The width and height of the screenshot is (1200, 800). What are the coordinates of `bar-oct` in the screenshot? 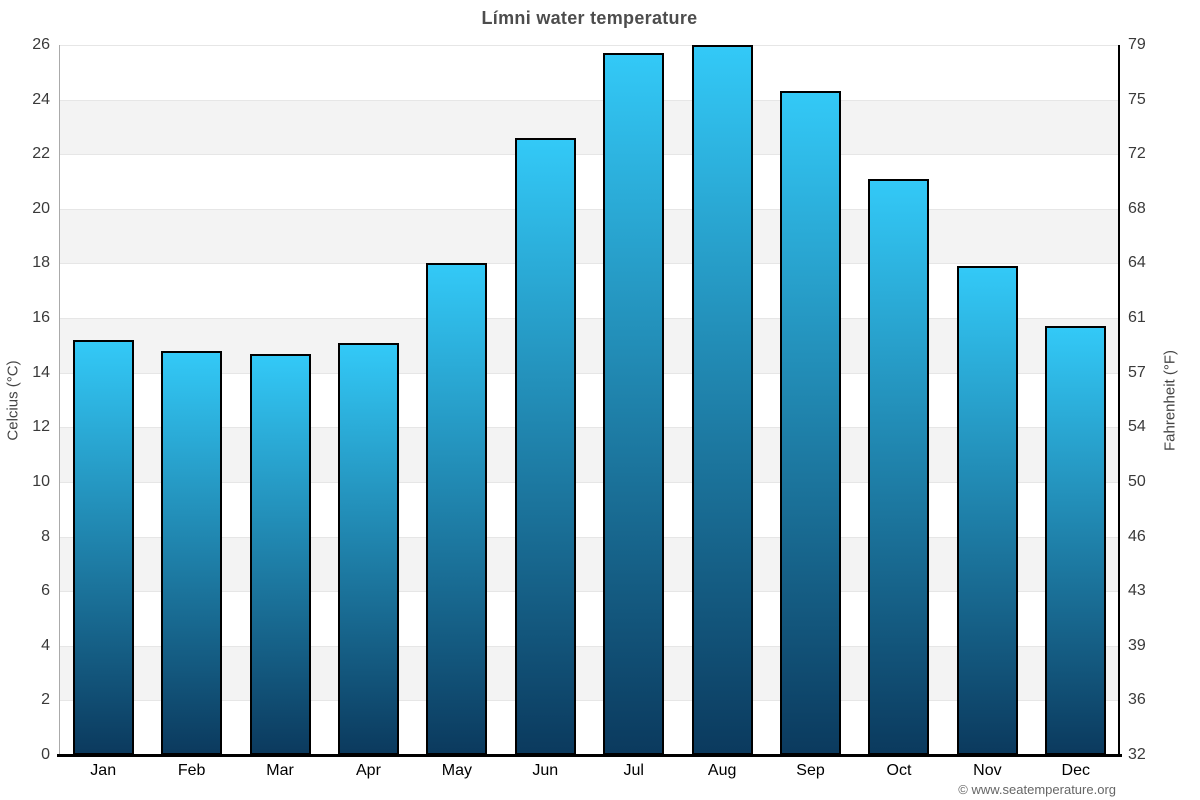 It's located at (899, 466).